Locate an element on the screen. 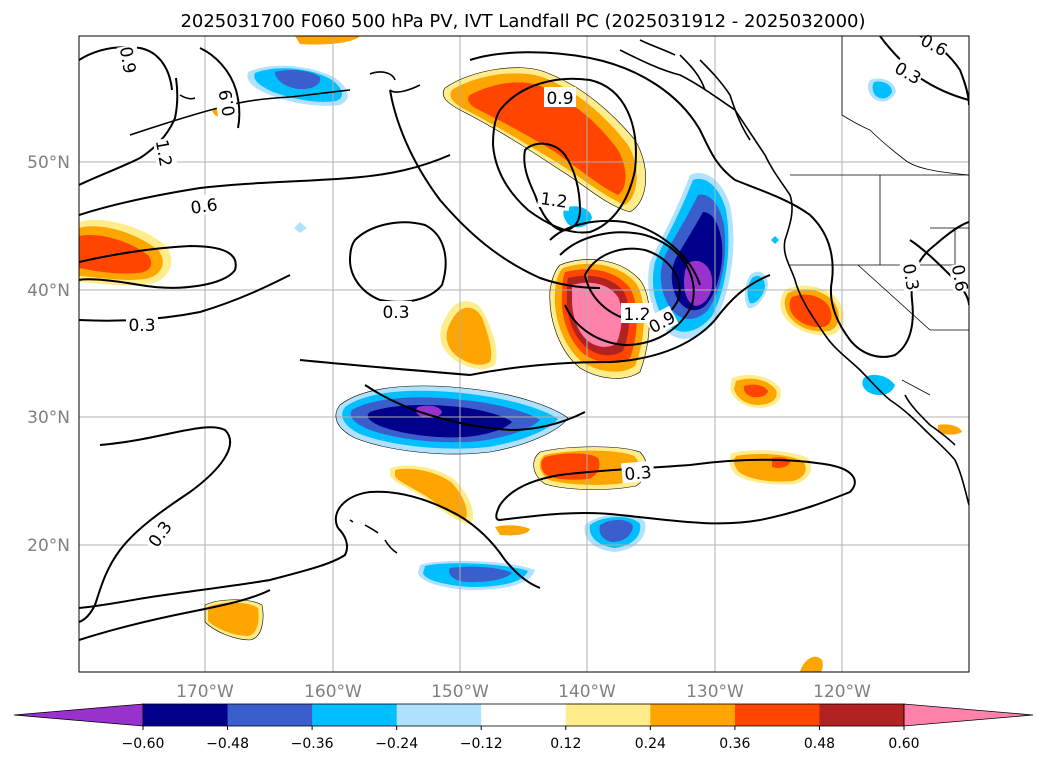  colorbar-tick-label: 0.12 is located at coordinates (565, 744).